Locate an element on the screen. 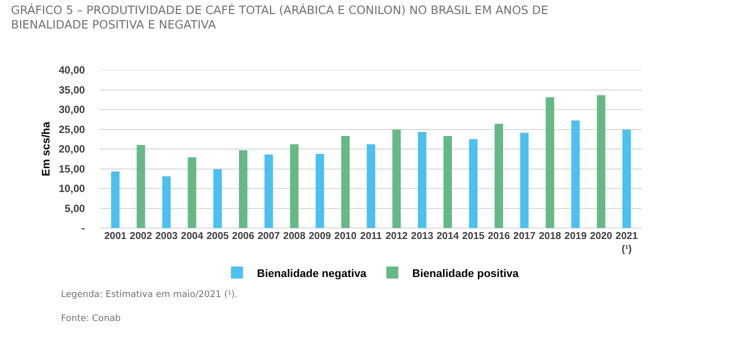 The height and width of the screenshot is (344, 732). x-tick-label: 2011 is located at coordinates (371, 236).